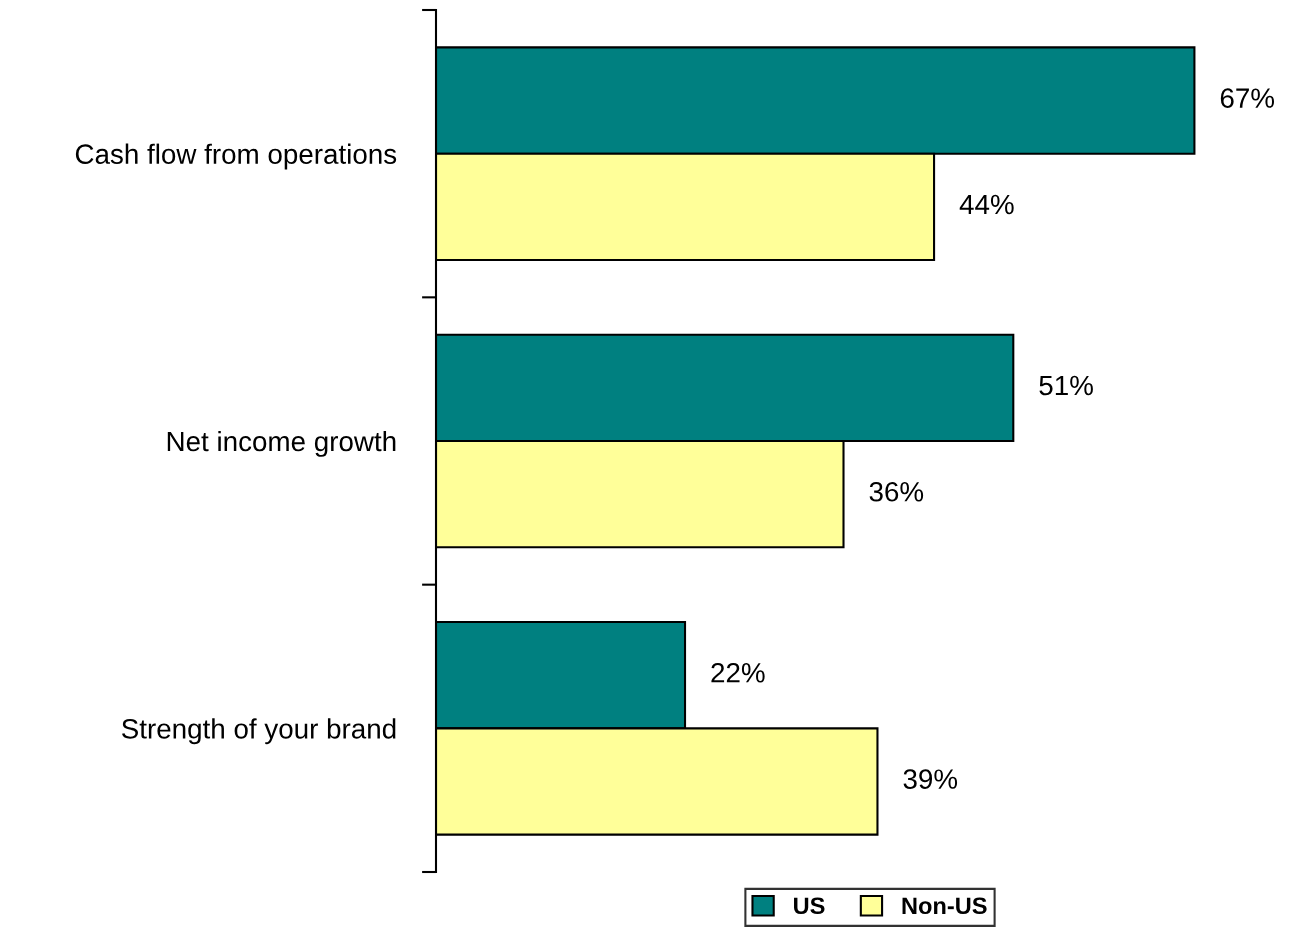  Describe the element at coordinates (986, 204) in the screenshot. I see `data-label: 44%` at that location.